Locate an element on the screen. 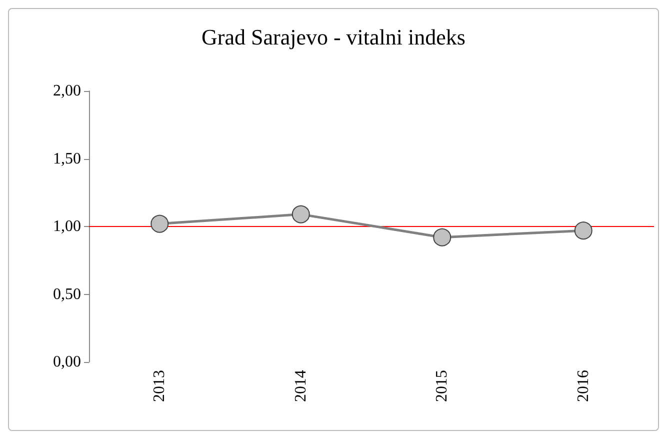  y-tick-label: 0,50 is located at coordinates (67, 294).